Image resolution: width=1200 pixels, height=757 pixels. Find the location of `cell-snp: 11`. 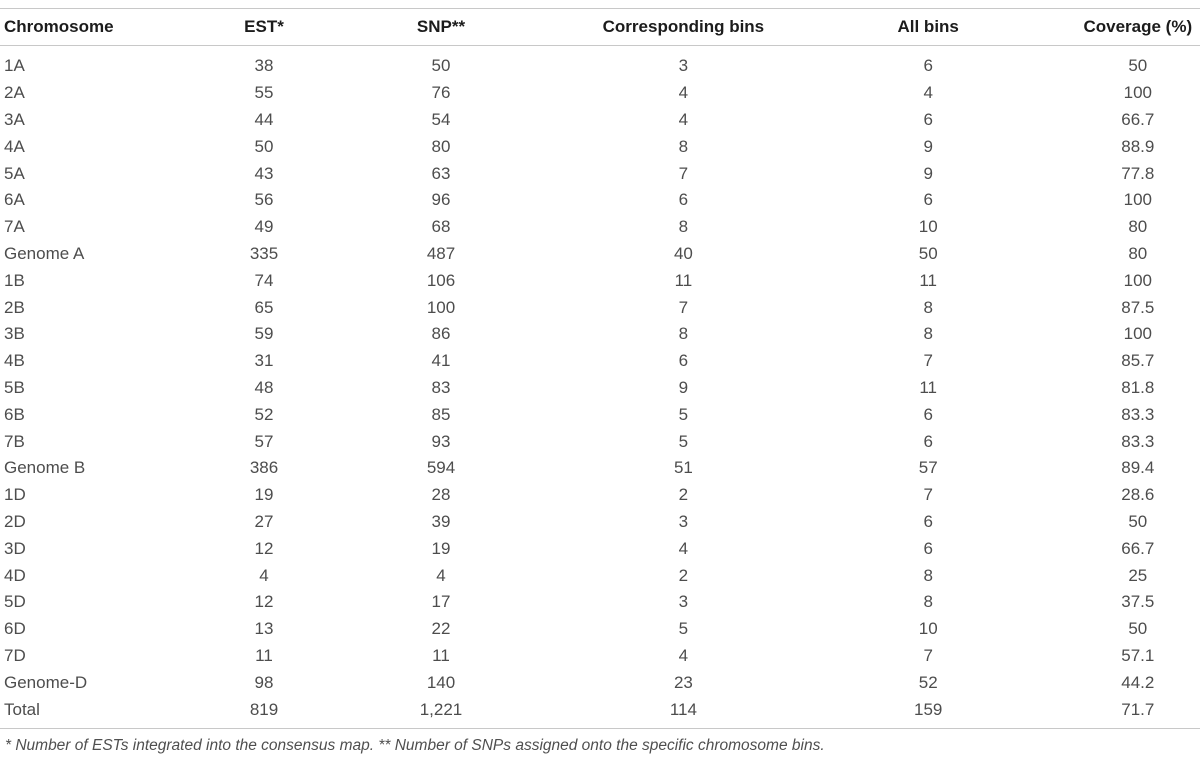

cell-snp: 11 is located at coordinates (441, 655).